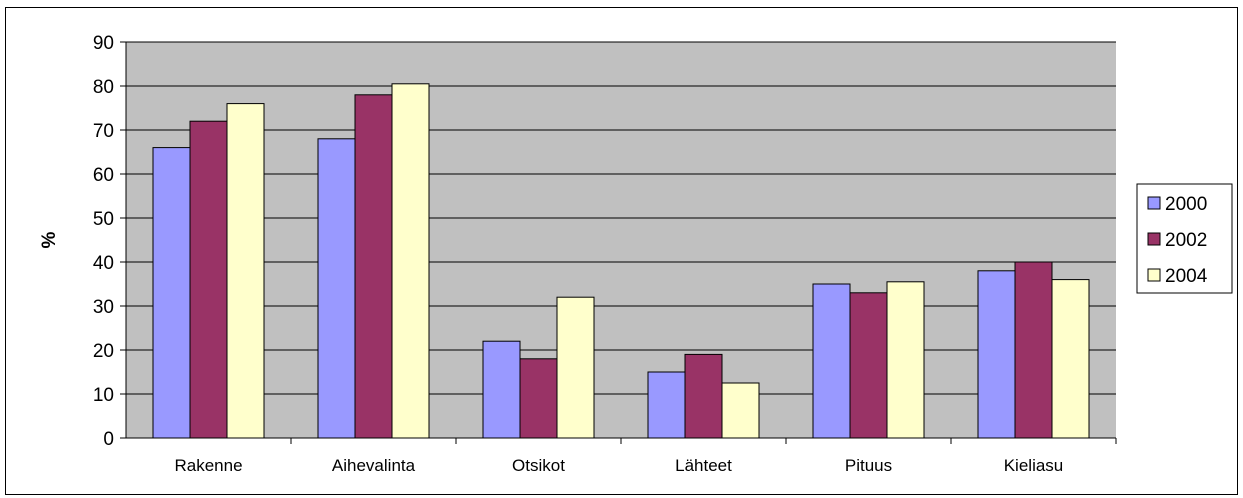 The height and width of the screenshot is (498, 1243). I want to click on legend-label-2002: 2002, so click(1186, 240).